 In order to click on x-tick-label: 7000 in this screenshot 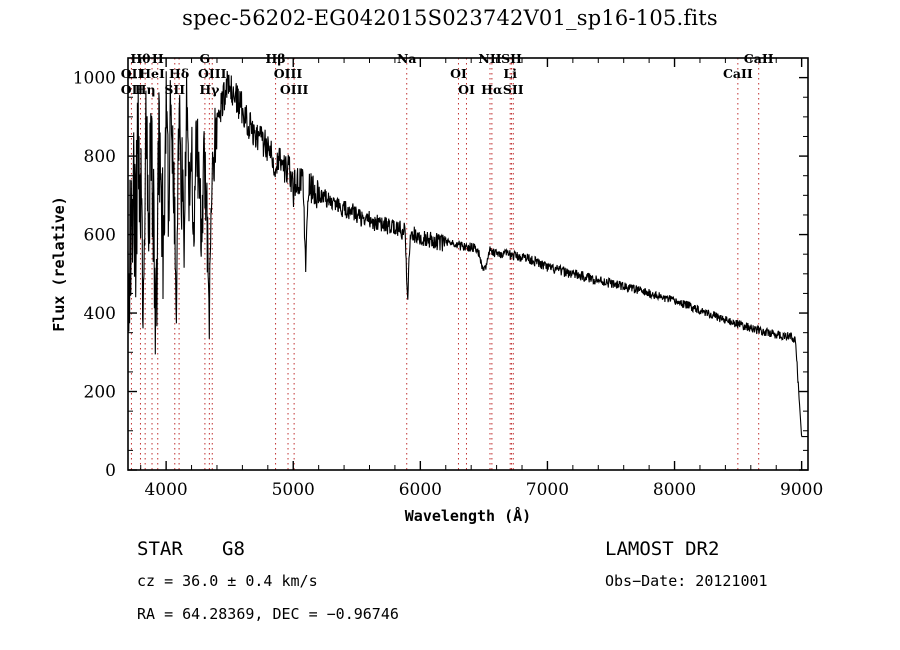, I will do `click(547, 490)`.